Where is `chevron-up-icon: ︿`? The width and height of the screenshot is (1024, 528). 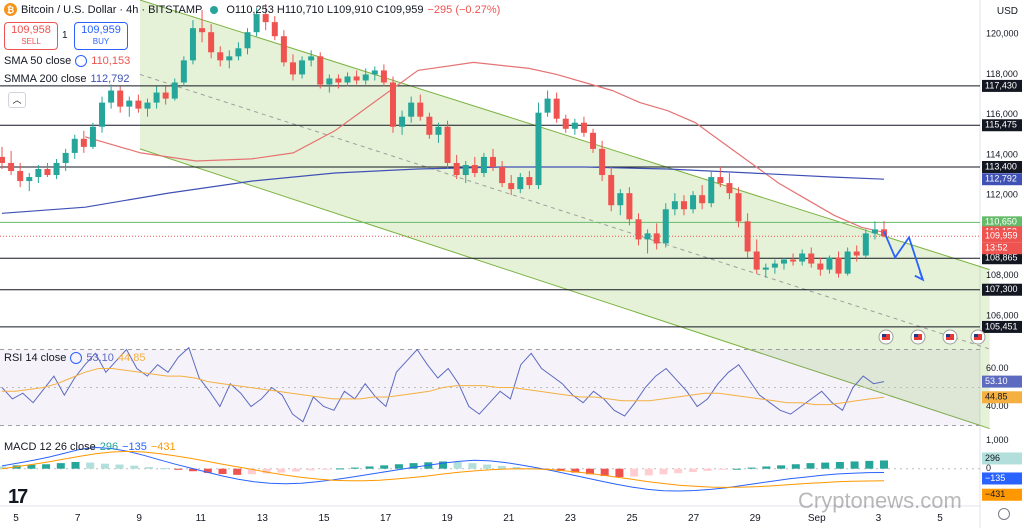 chevron-up-icon: ︿ is located at coordinates (17, 100).